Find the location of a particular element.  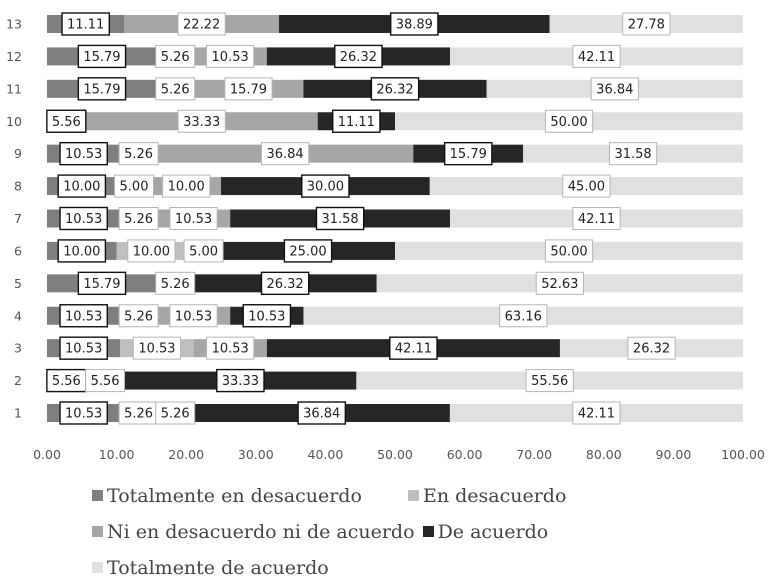

x-tick-label: 100.00 is located at coordinates (743, 454).